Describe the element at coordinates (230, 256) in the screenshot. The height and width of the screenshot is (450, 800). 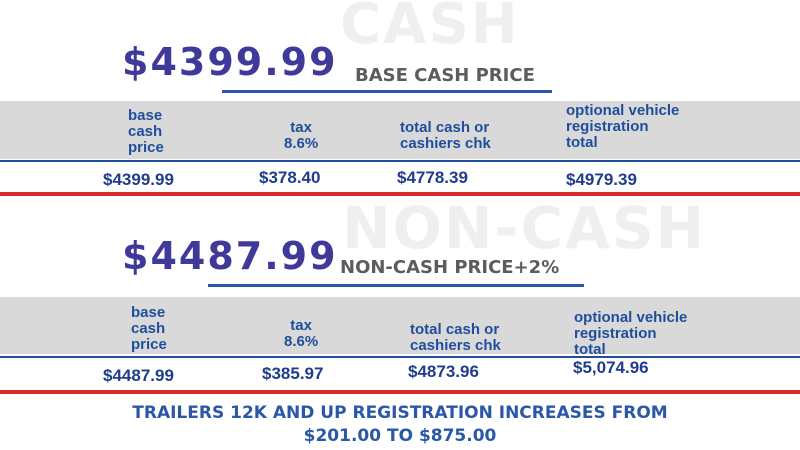
I see `noncash-price: $4487.99` at that location.